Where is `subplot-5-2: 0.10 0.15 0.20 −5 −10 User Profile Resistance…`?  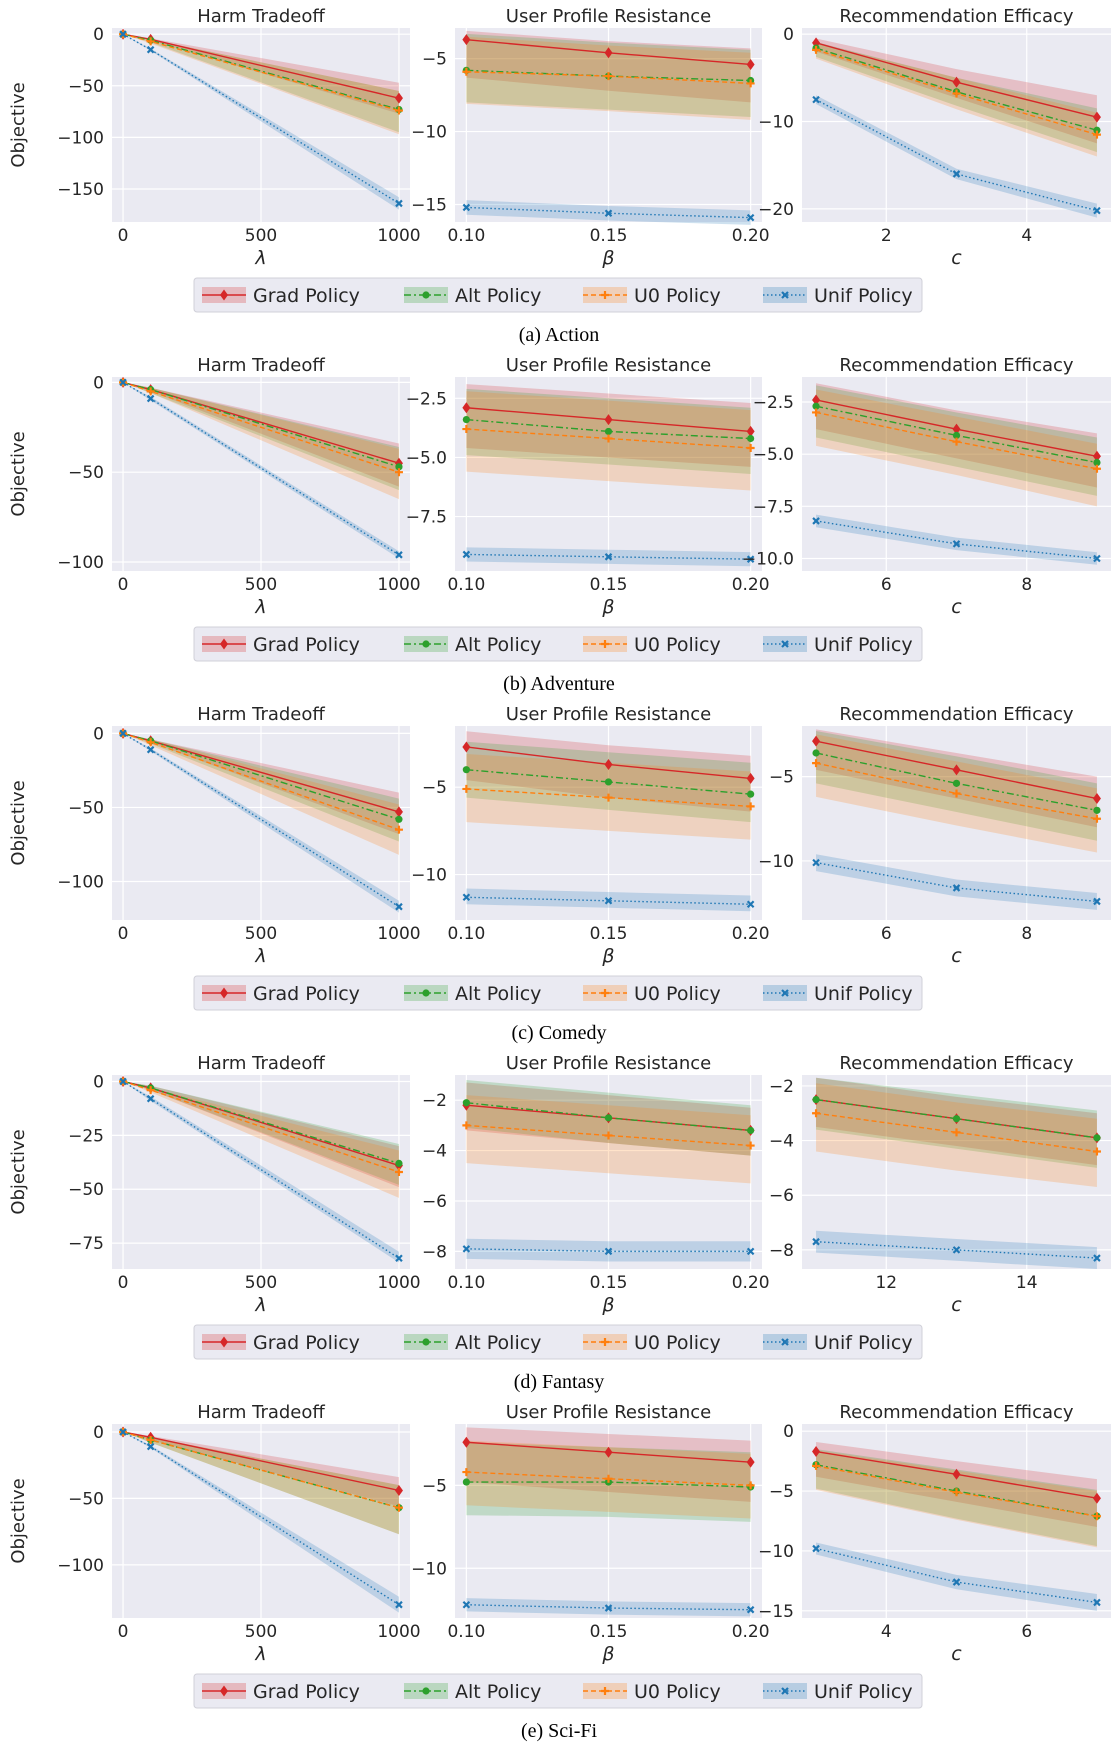
subplot-5-2: 0.10 0.15 0.20 −5 −10 User Profile Resistance… is located at coordinates (590, 1533).